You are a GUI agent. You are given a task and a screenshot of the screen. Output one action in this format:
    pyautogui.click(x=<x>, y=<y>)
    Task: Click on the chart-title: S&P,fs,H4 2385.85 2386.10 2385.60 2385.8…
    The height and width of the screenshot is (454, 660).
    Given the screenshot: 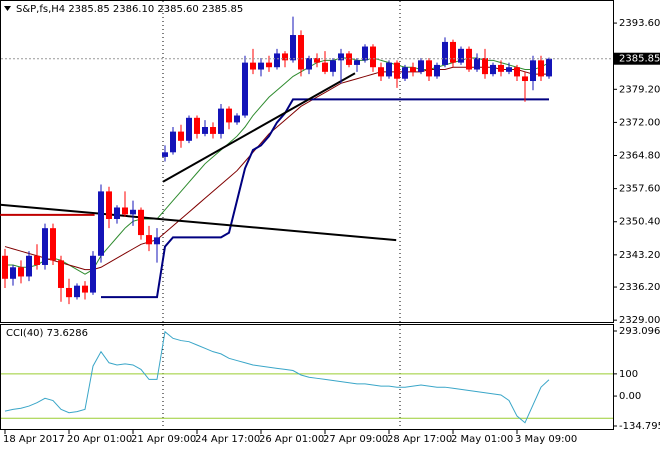 What is the action you would take?
    pyautogui.click(x=129, y=9)
    